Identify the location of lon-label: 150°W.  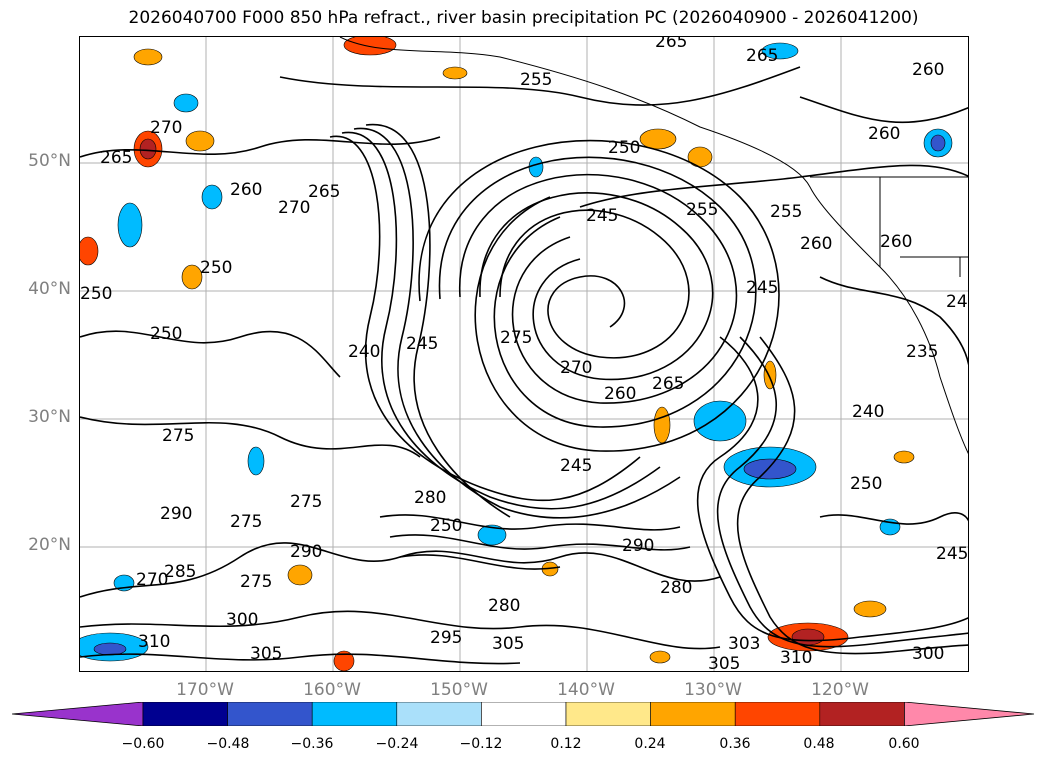
(459, 690).